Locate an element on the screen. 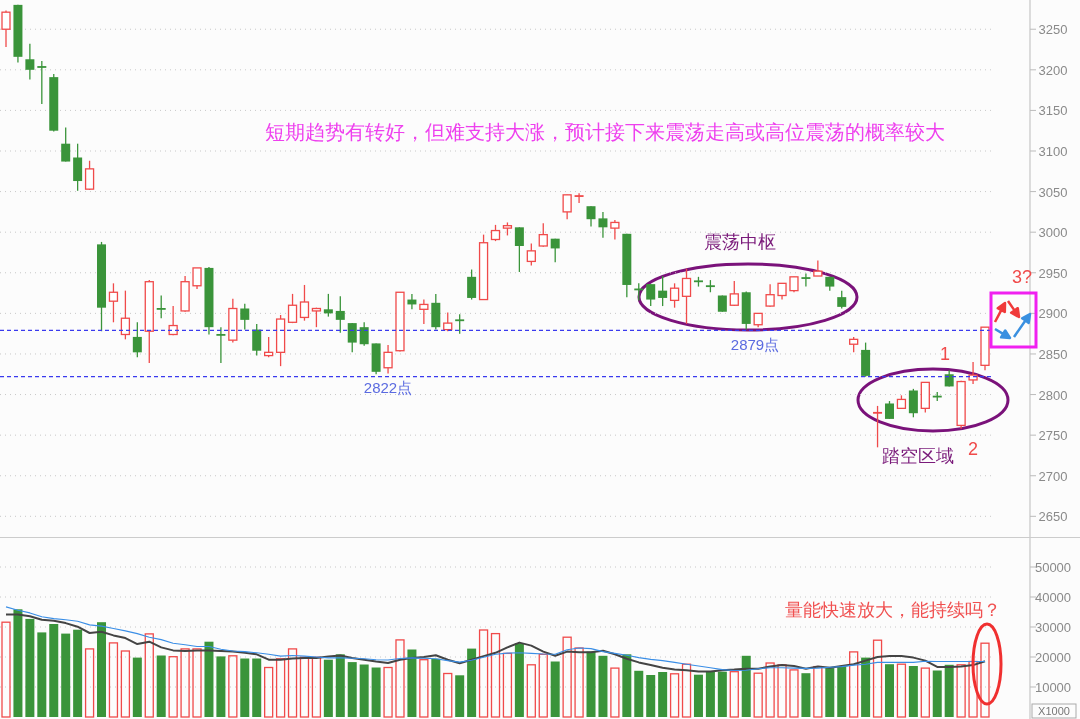 The width and height of the screenshot is (1080, 719). text: 3? is located at coordinates (1022, 277).